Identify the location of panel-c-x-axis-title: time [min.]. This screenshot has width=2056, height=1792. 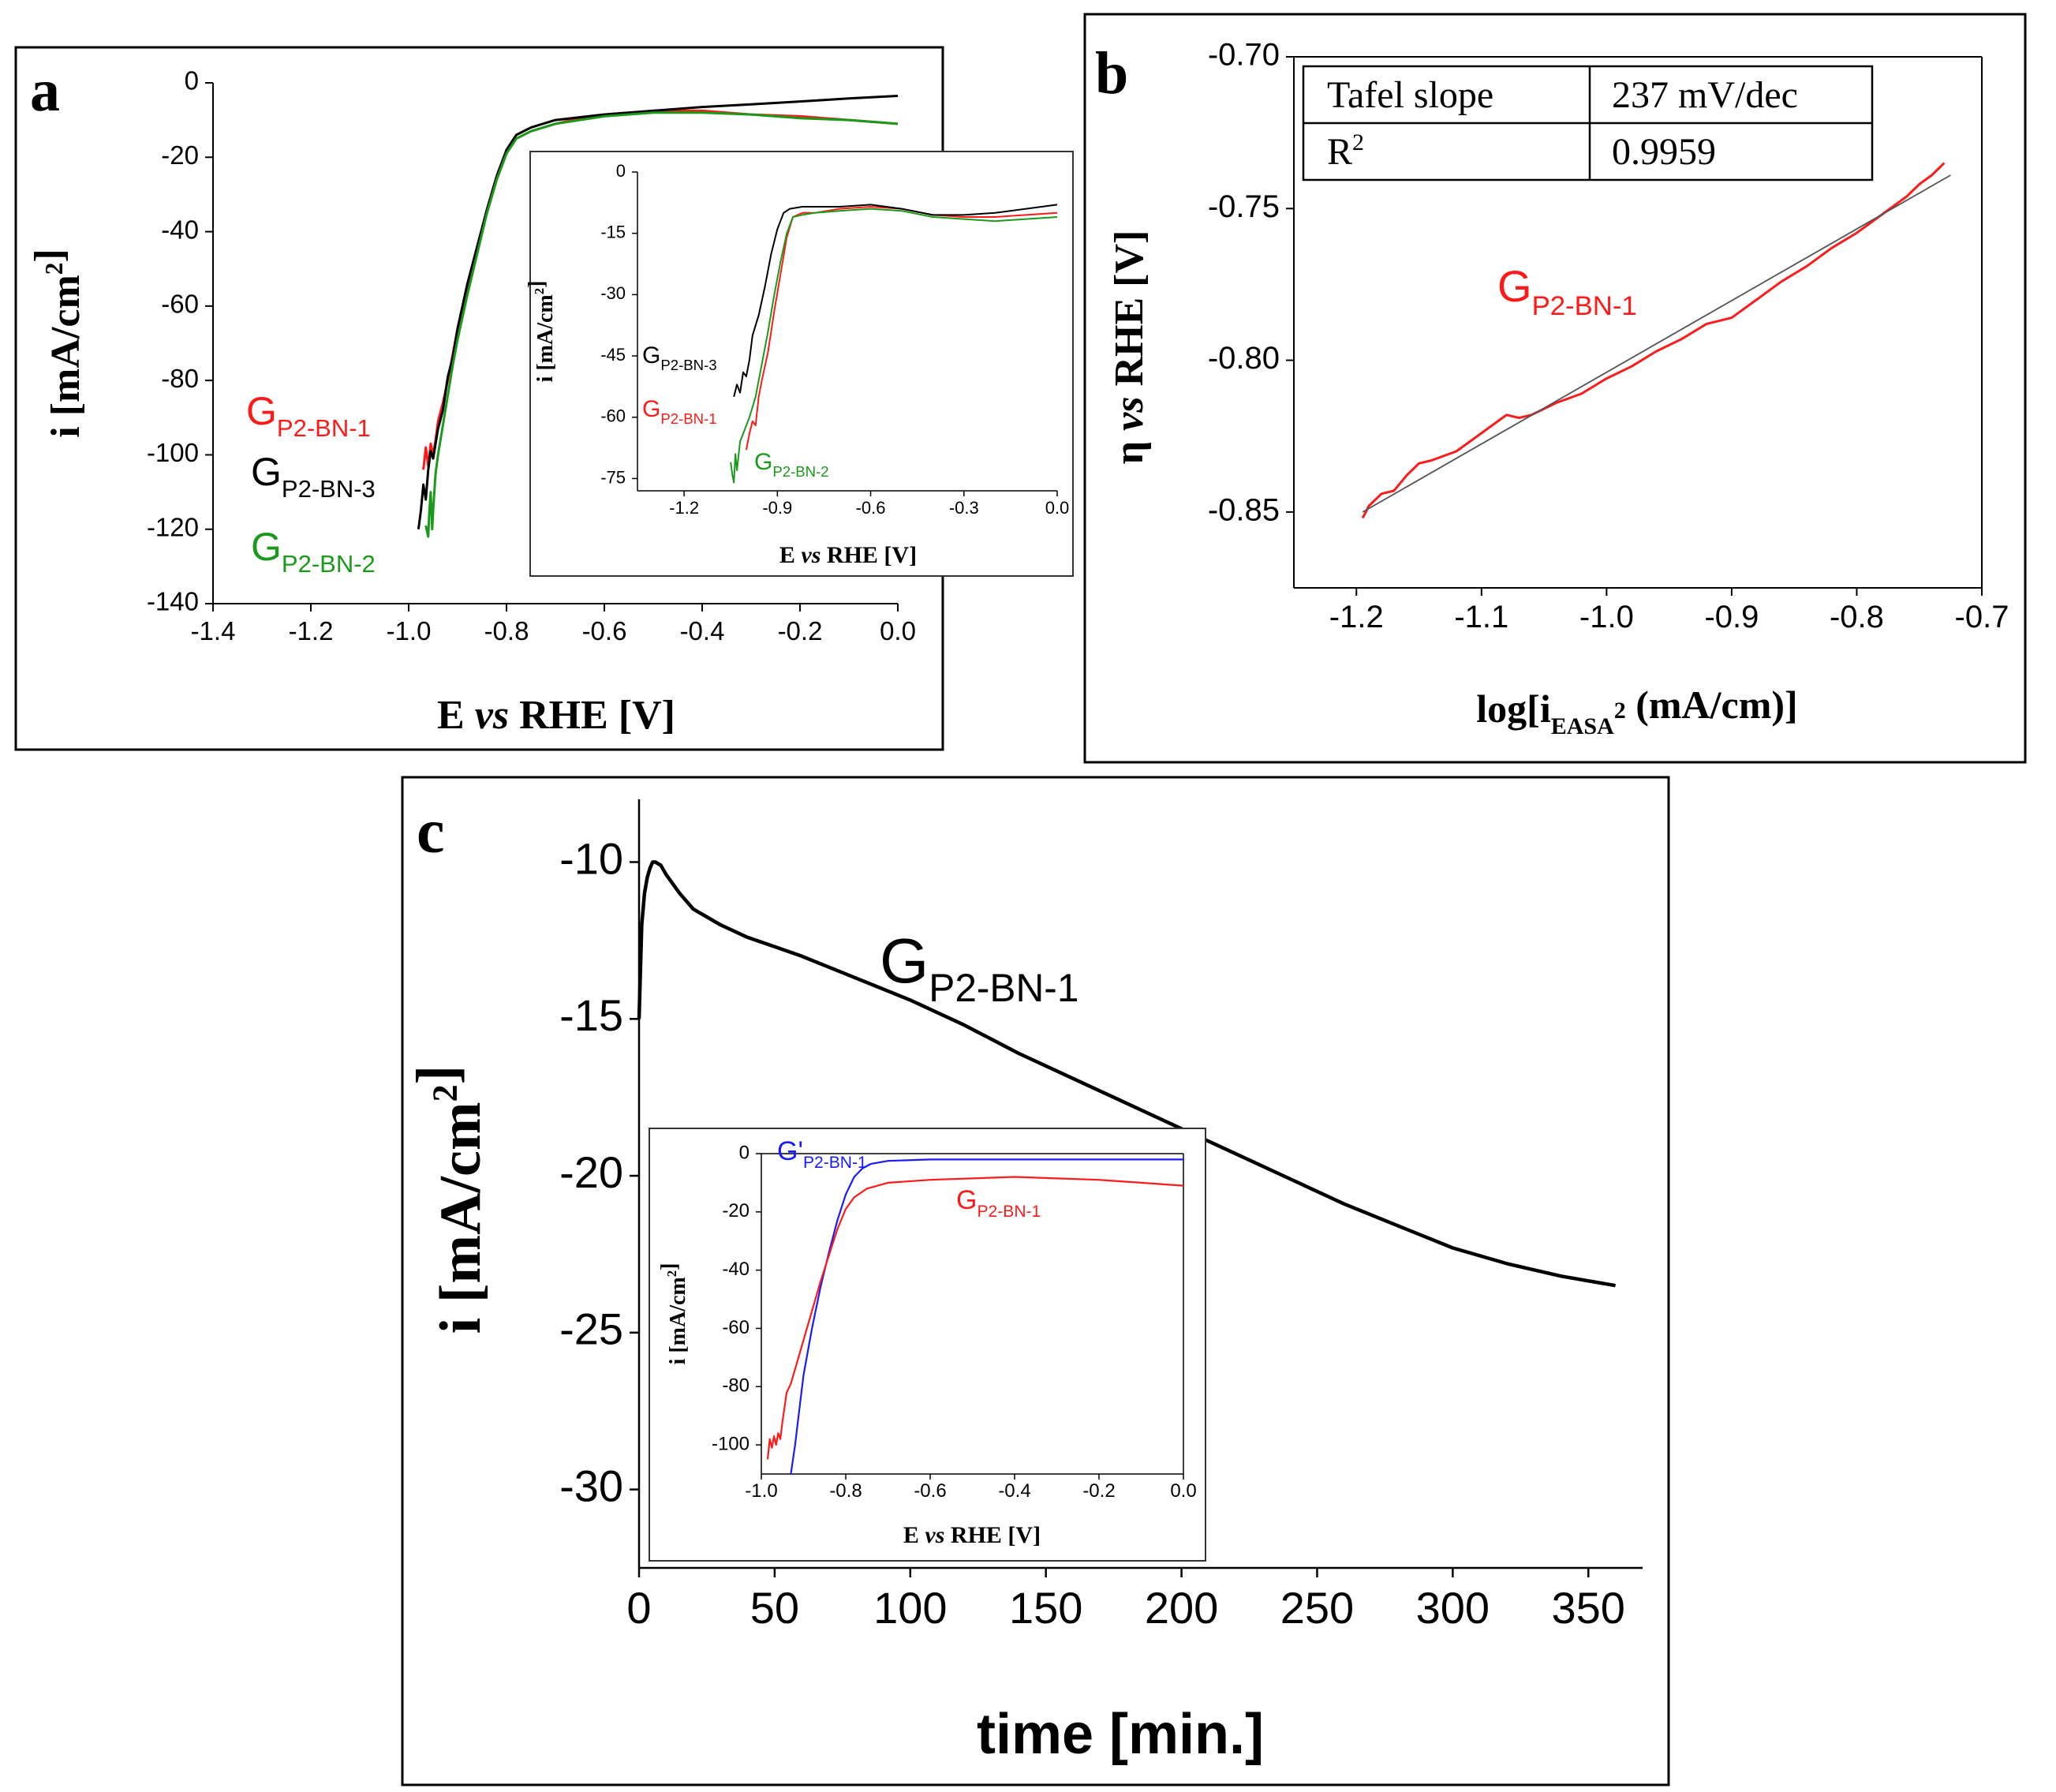
(1120, 1734).